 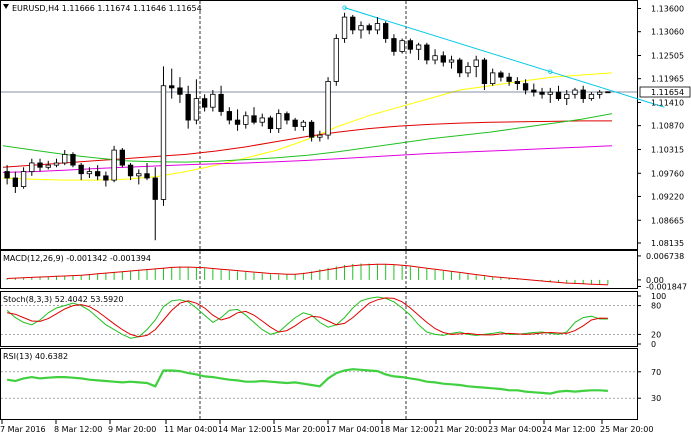 What do you see at coordinates (653, 344) in the screenshot?
I see `stoch-tick-label: 0` at bounding box center [653, 344].